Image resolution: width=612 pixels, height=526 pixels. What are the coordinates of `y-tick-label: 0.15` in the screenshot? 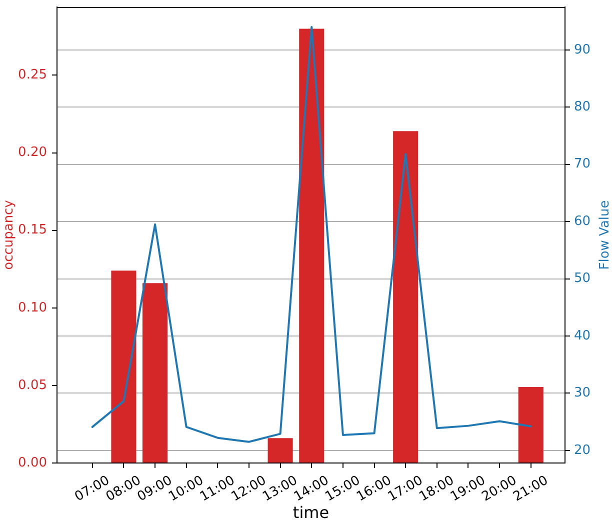 It's located at (32, 230).